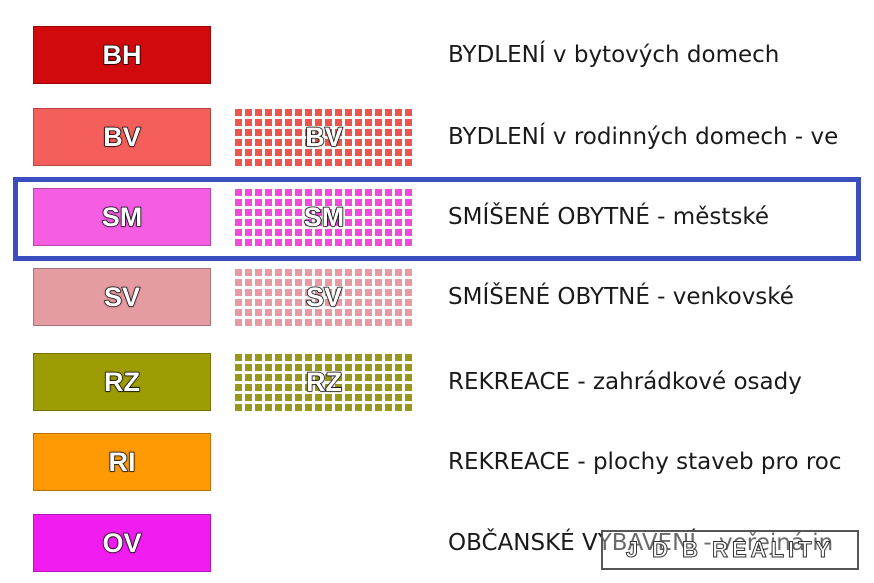 This screenshot has height=583, width=874. I want to click on code-label: BH, so click(122, 55).